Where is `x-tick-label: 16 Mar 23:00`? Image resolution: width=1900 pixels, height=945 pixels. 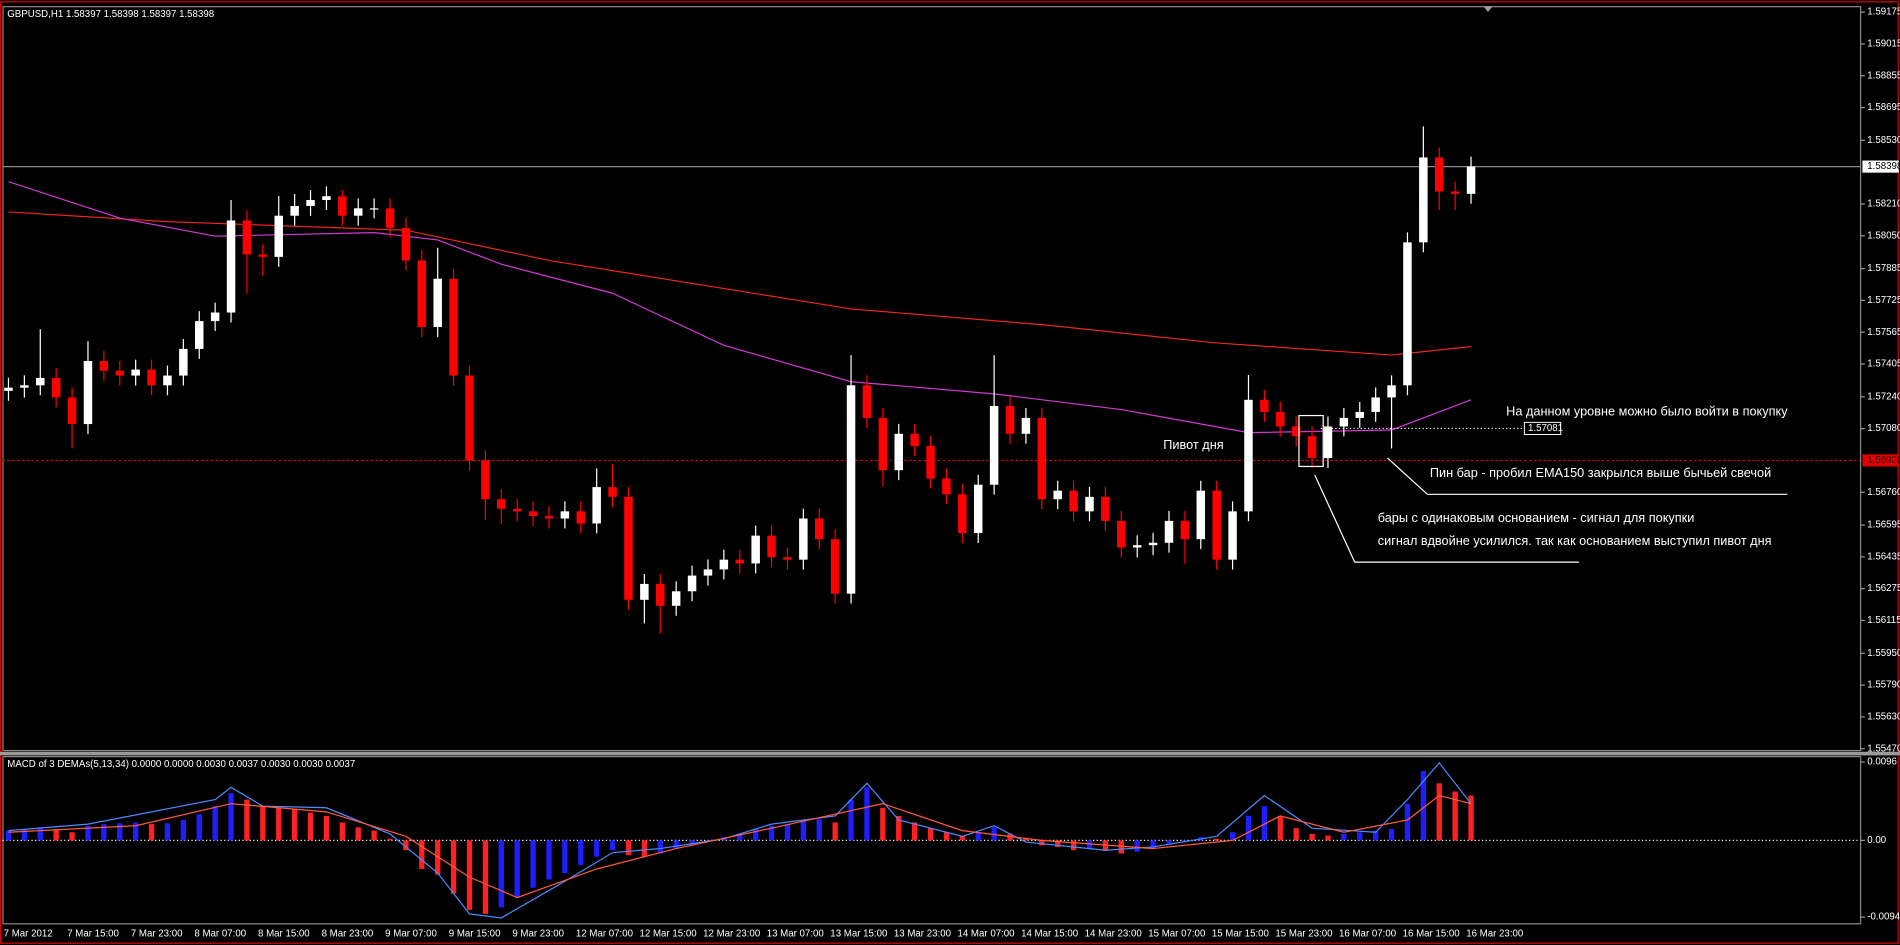
x-tick-label: 16 Mar 23:00 is located at coordinates (1495, 934).